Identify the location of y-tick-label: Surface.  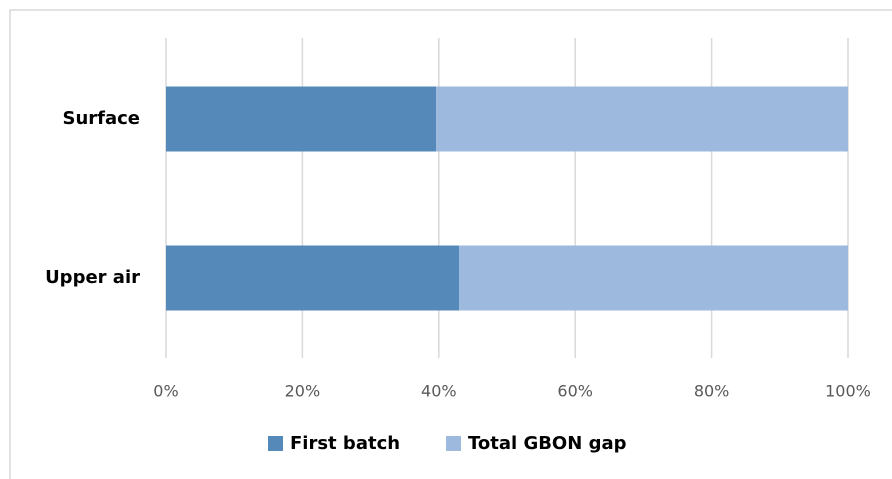
(101, 118).